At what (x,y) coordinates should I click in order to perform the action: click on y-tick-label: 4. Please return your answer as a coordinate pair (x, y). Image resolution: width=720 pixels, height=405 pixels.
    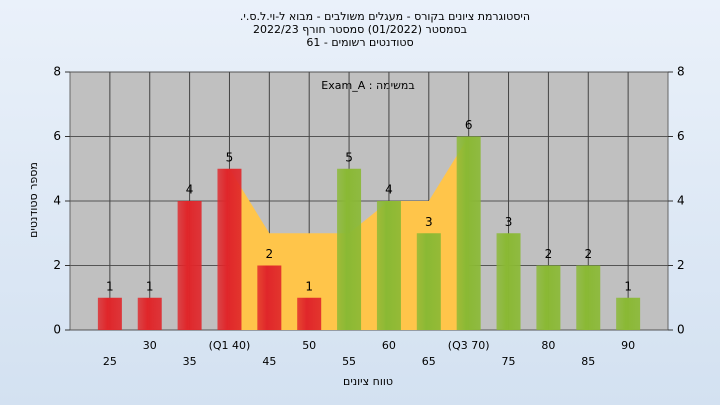
    Looking at the image, I should click on (57, 201).